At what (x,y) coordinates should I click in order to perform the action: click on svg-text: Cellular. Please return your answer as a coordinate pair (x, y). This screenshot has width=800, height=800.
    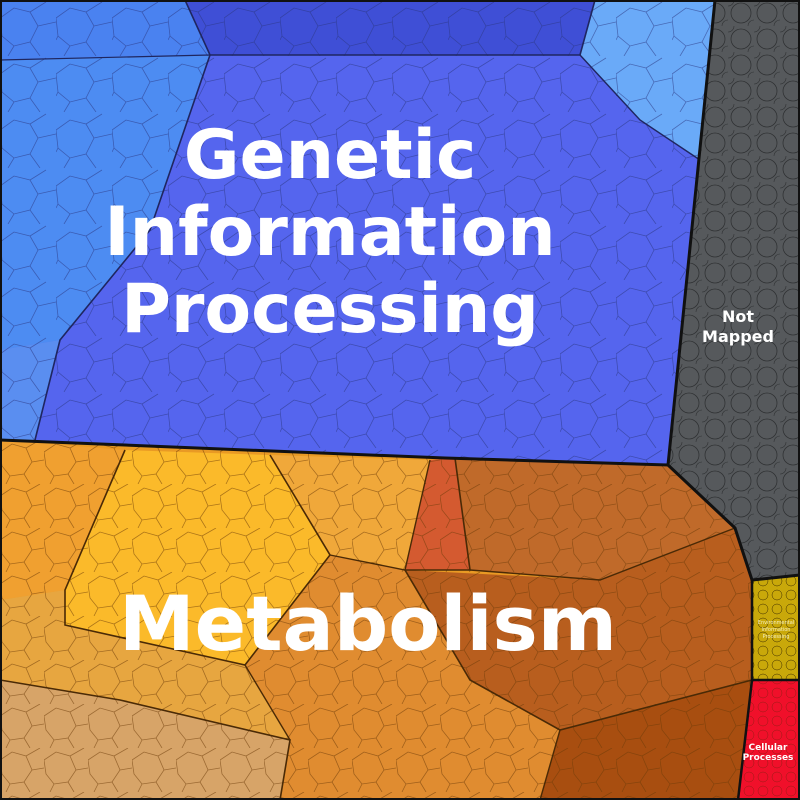
    Looking at the image, I should click on (768, 748).